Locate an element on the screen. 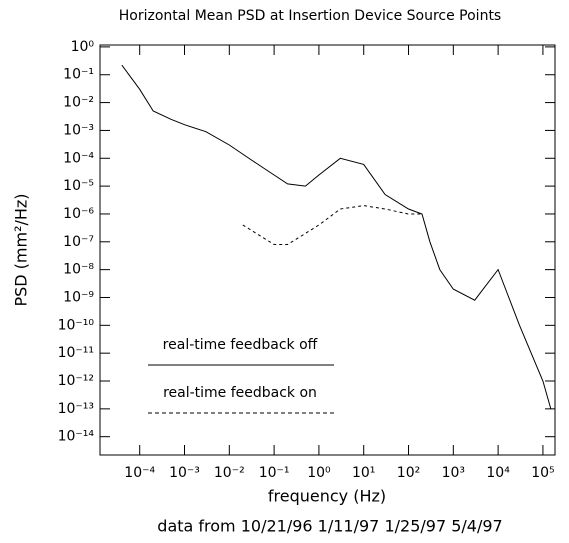 This screenshot has height=543, width=569. y-tick-label: 10⁻⁵ is located at coordinates (78, 186).